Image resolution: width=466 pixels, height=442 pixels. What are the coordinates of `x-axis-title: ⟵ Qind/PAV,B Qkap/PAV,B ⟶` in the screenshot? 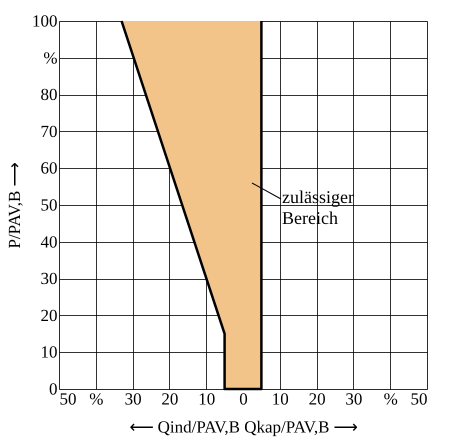 It's located at (243, 427).